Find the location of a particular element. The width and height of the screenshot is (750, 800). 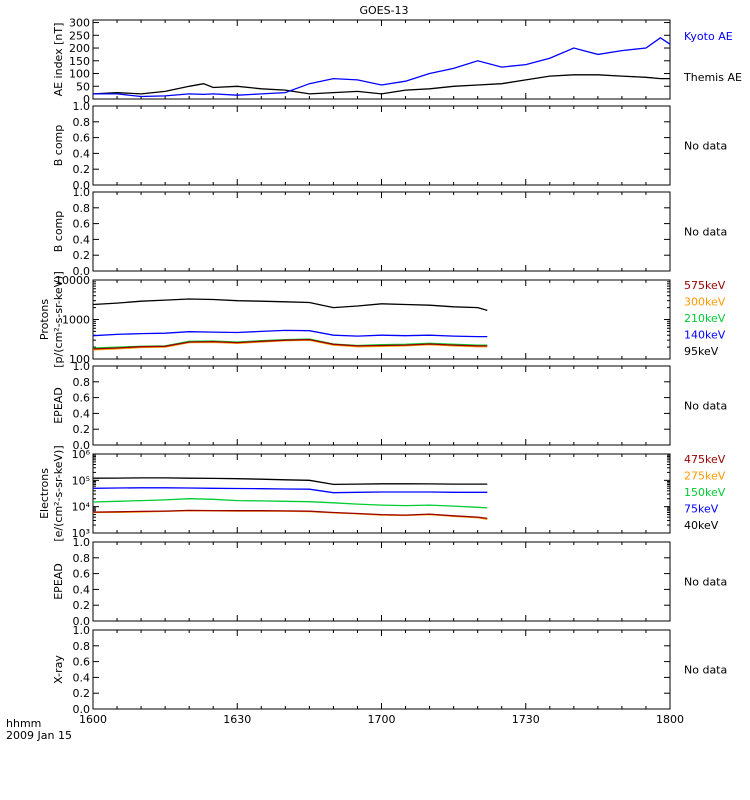

x-tick-label: 1630 is located at coordinates (237, 719).